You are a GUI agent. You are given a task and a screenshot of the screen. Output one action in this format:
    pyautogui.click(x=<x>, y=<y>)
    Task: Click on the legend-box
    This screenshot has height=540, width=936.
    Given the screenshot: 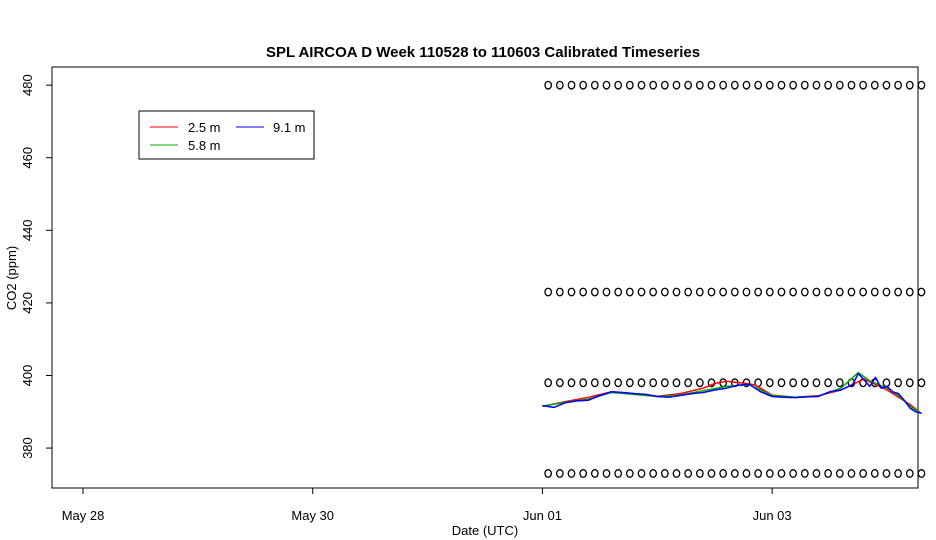 What is the action you would take?
    pyautogui.click(x=226, y=135)
    